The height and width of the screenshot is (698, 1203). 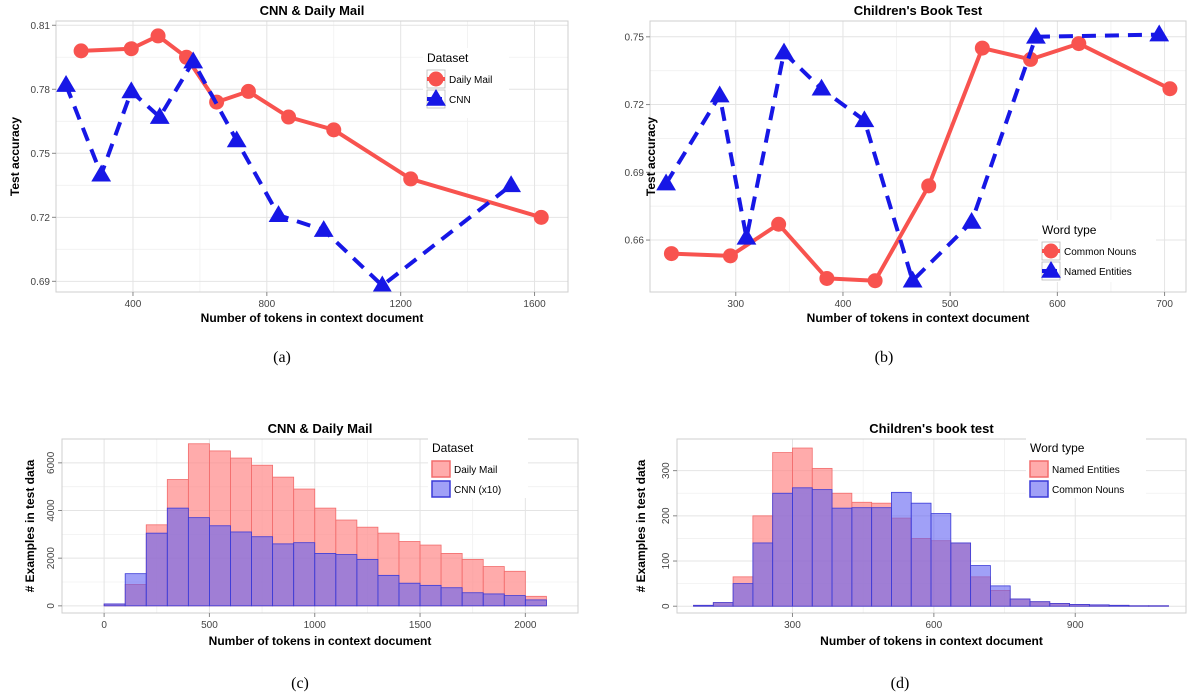 What do you see at coordinates (1088, 490) in the screenshot?
I see `legend-label: Common Nouns` at bounding box center [1088, 490].